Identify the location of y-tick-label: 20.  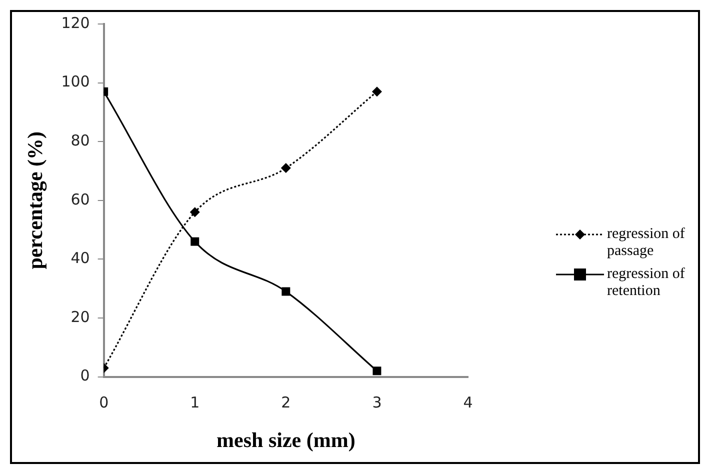
(80, 317).